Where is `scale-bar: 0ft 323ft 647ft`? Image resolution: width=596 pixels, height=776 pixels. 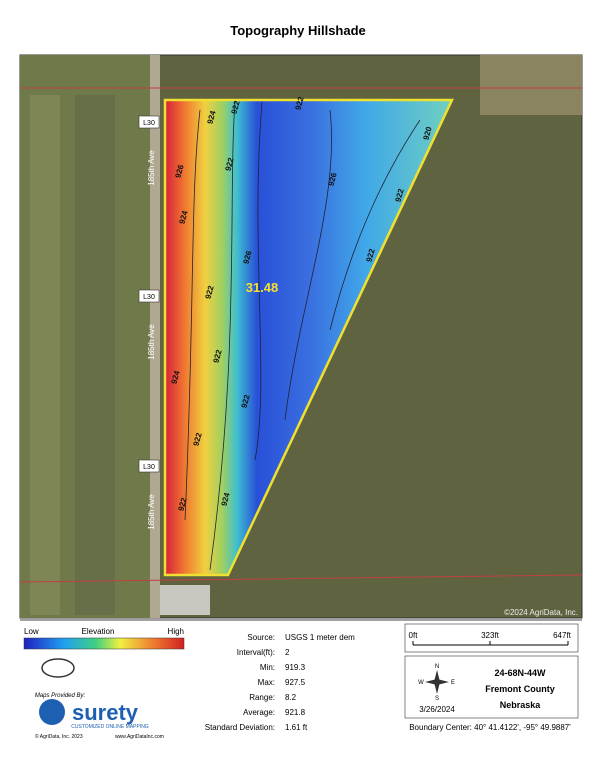 scale-bar: 0ft 323ft 647ft is located at coordinates (491, 638).